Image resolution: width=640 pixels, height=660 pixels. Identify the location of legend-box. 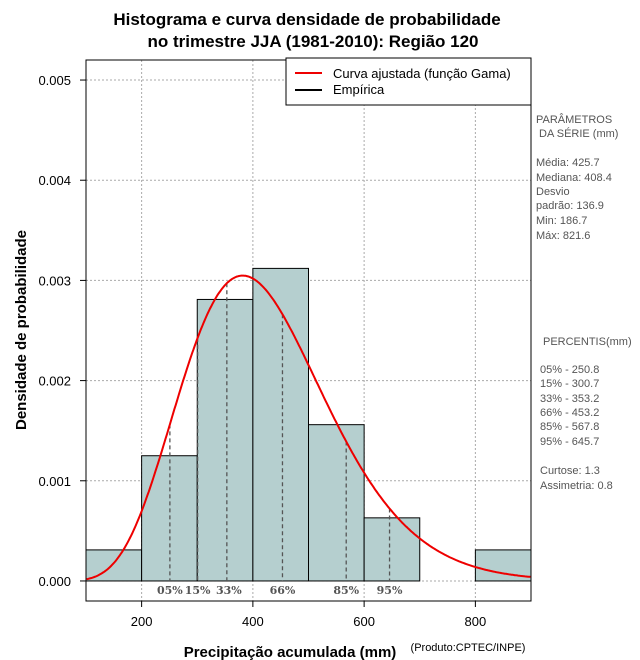
(408, 81).